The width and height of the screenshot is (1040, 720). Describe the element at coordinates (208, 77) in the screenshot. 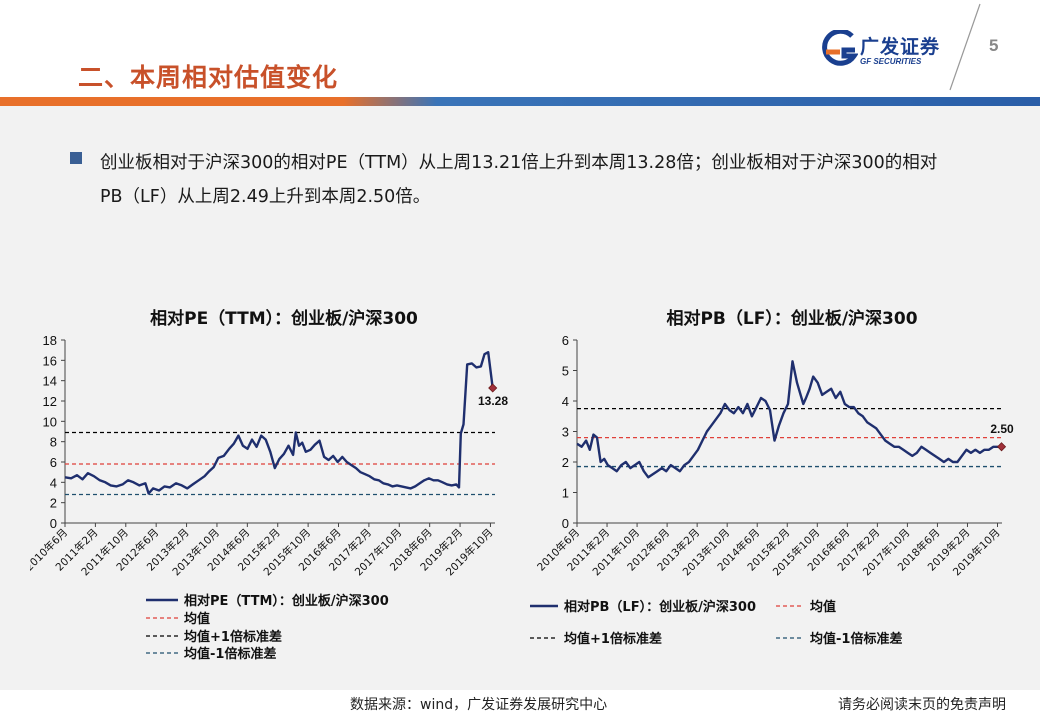

I see `page-title: 二、本周相对估值变化` at that location.